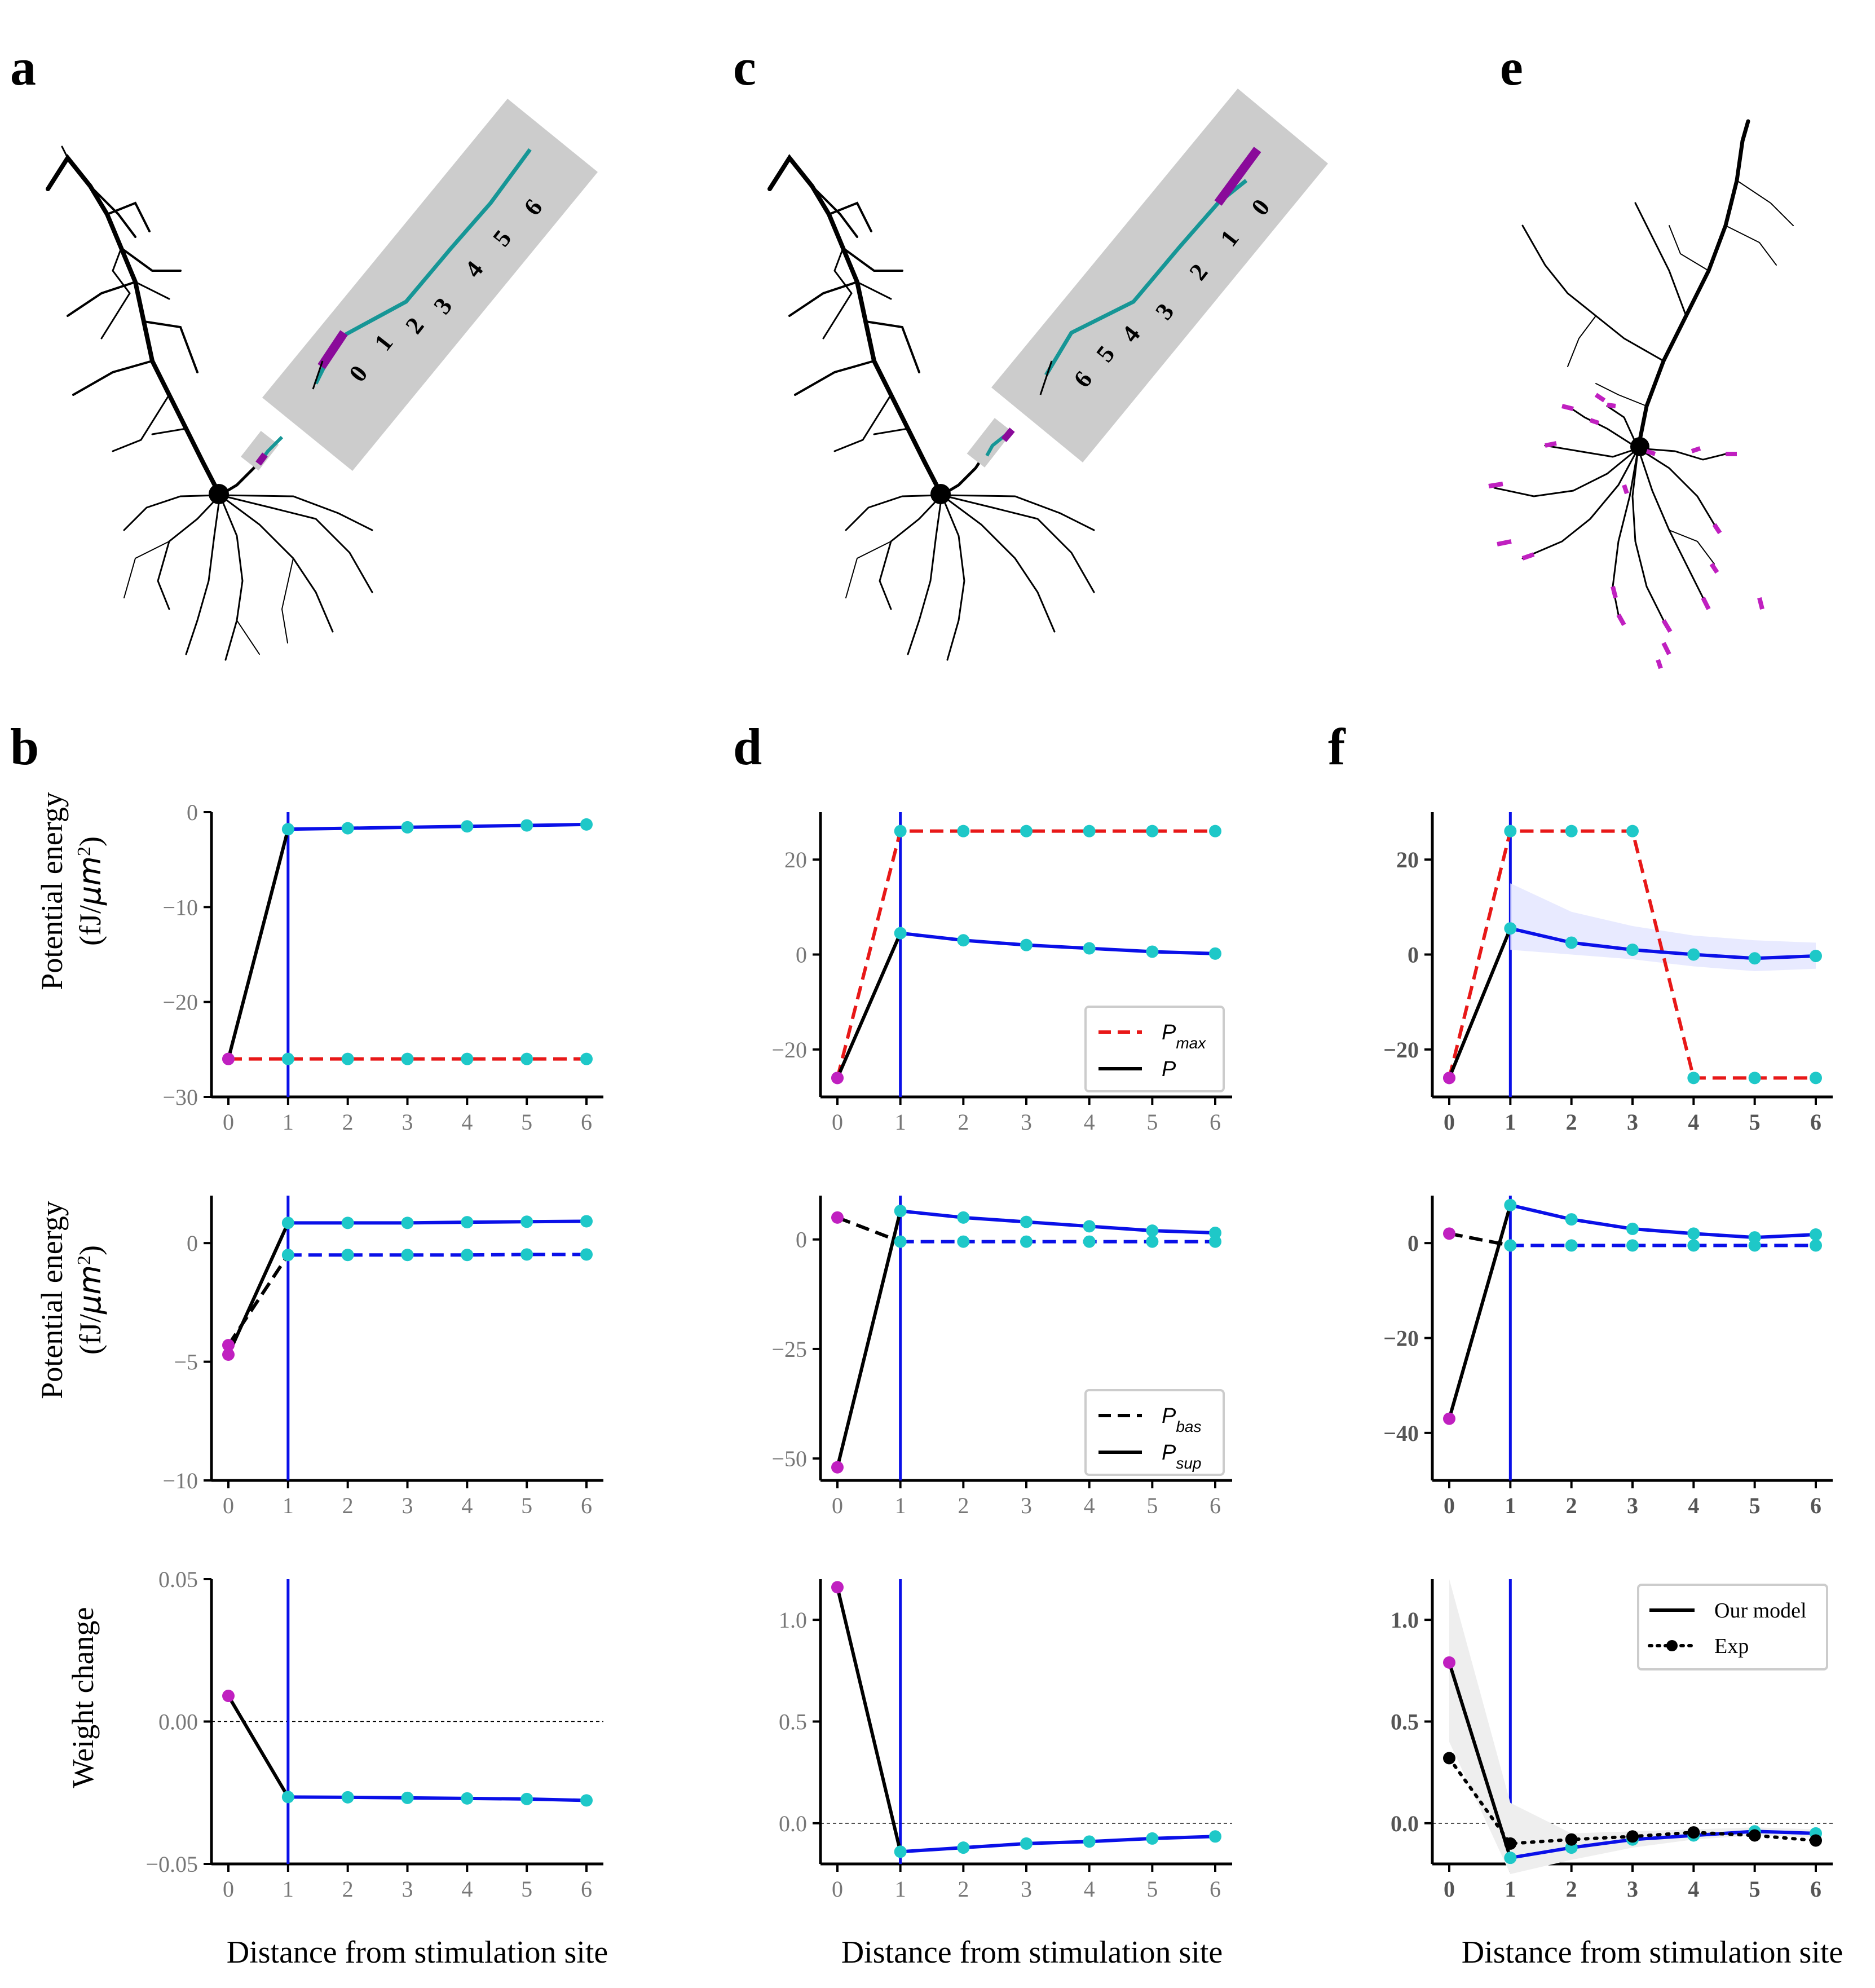 The width and height of the screenshot is (1875, 1988). I want to click on y-tick-label: 0.5, so click(1405, 1722).